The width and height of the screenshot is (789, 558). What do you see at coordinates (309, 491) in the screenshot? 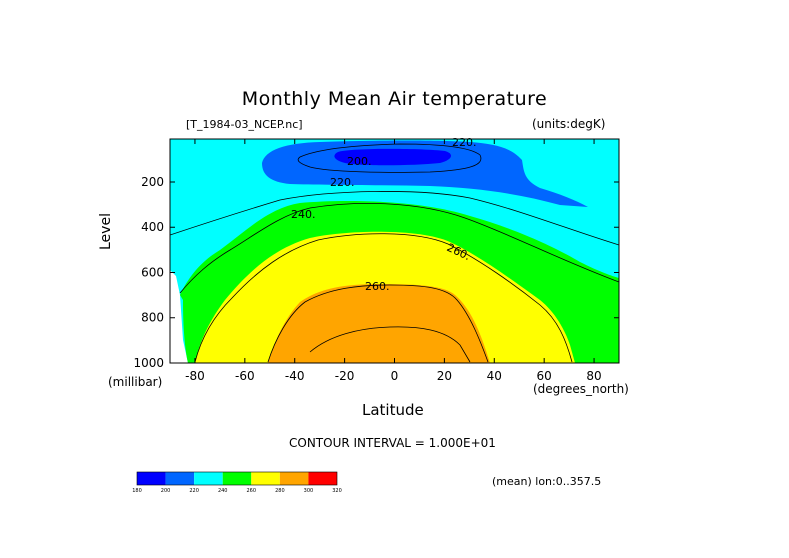
I see `colorbar-label: 300` at bounding box center [309, 491].